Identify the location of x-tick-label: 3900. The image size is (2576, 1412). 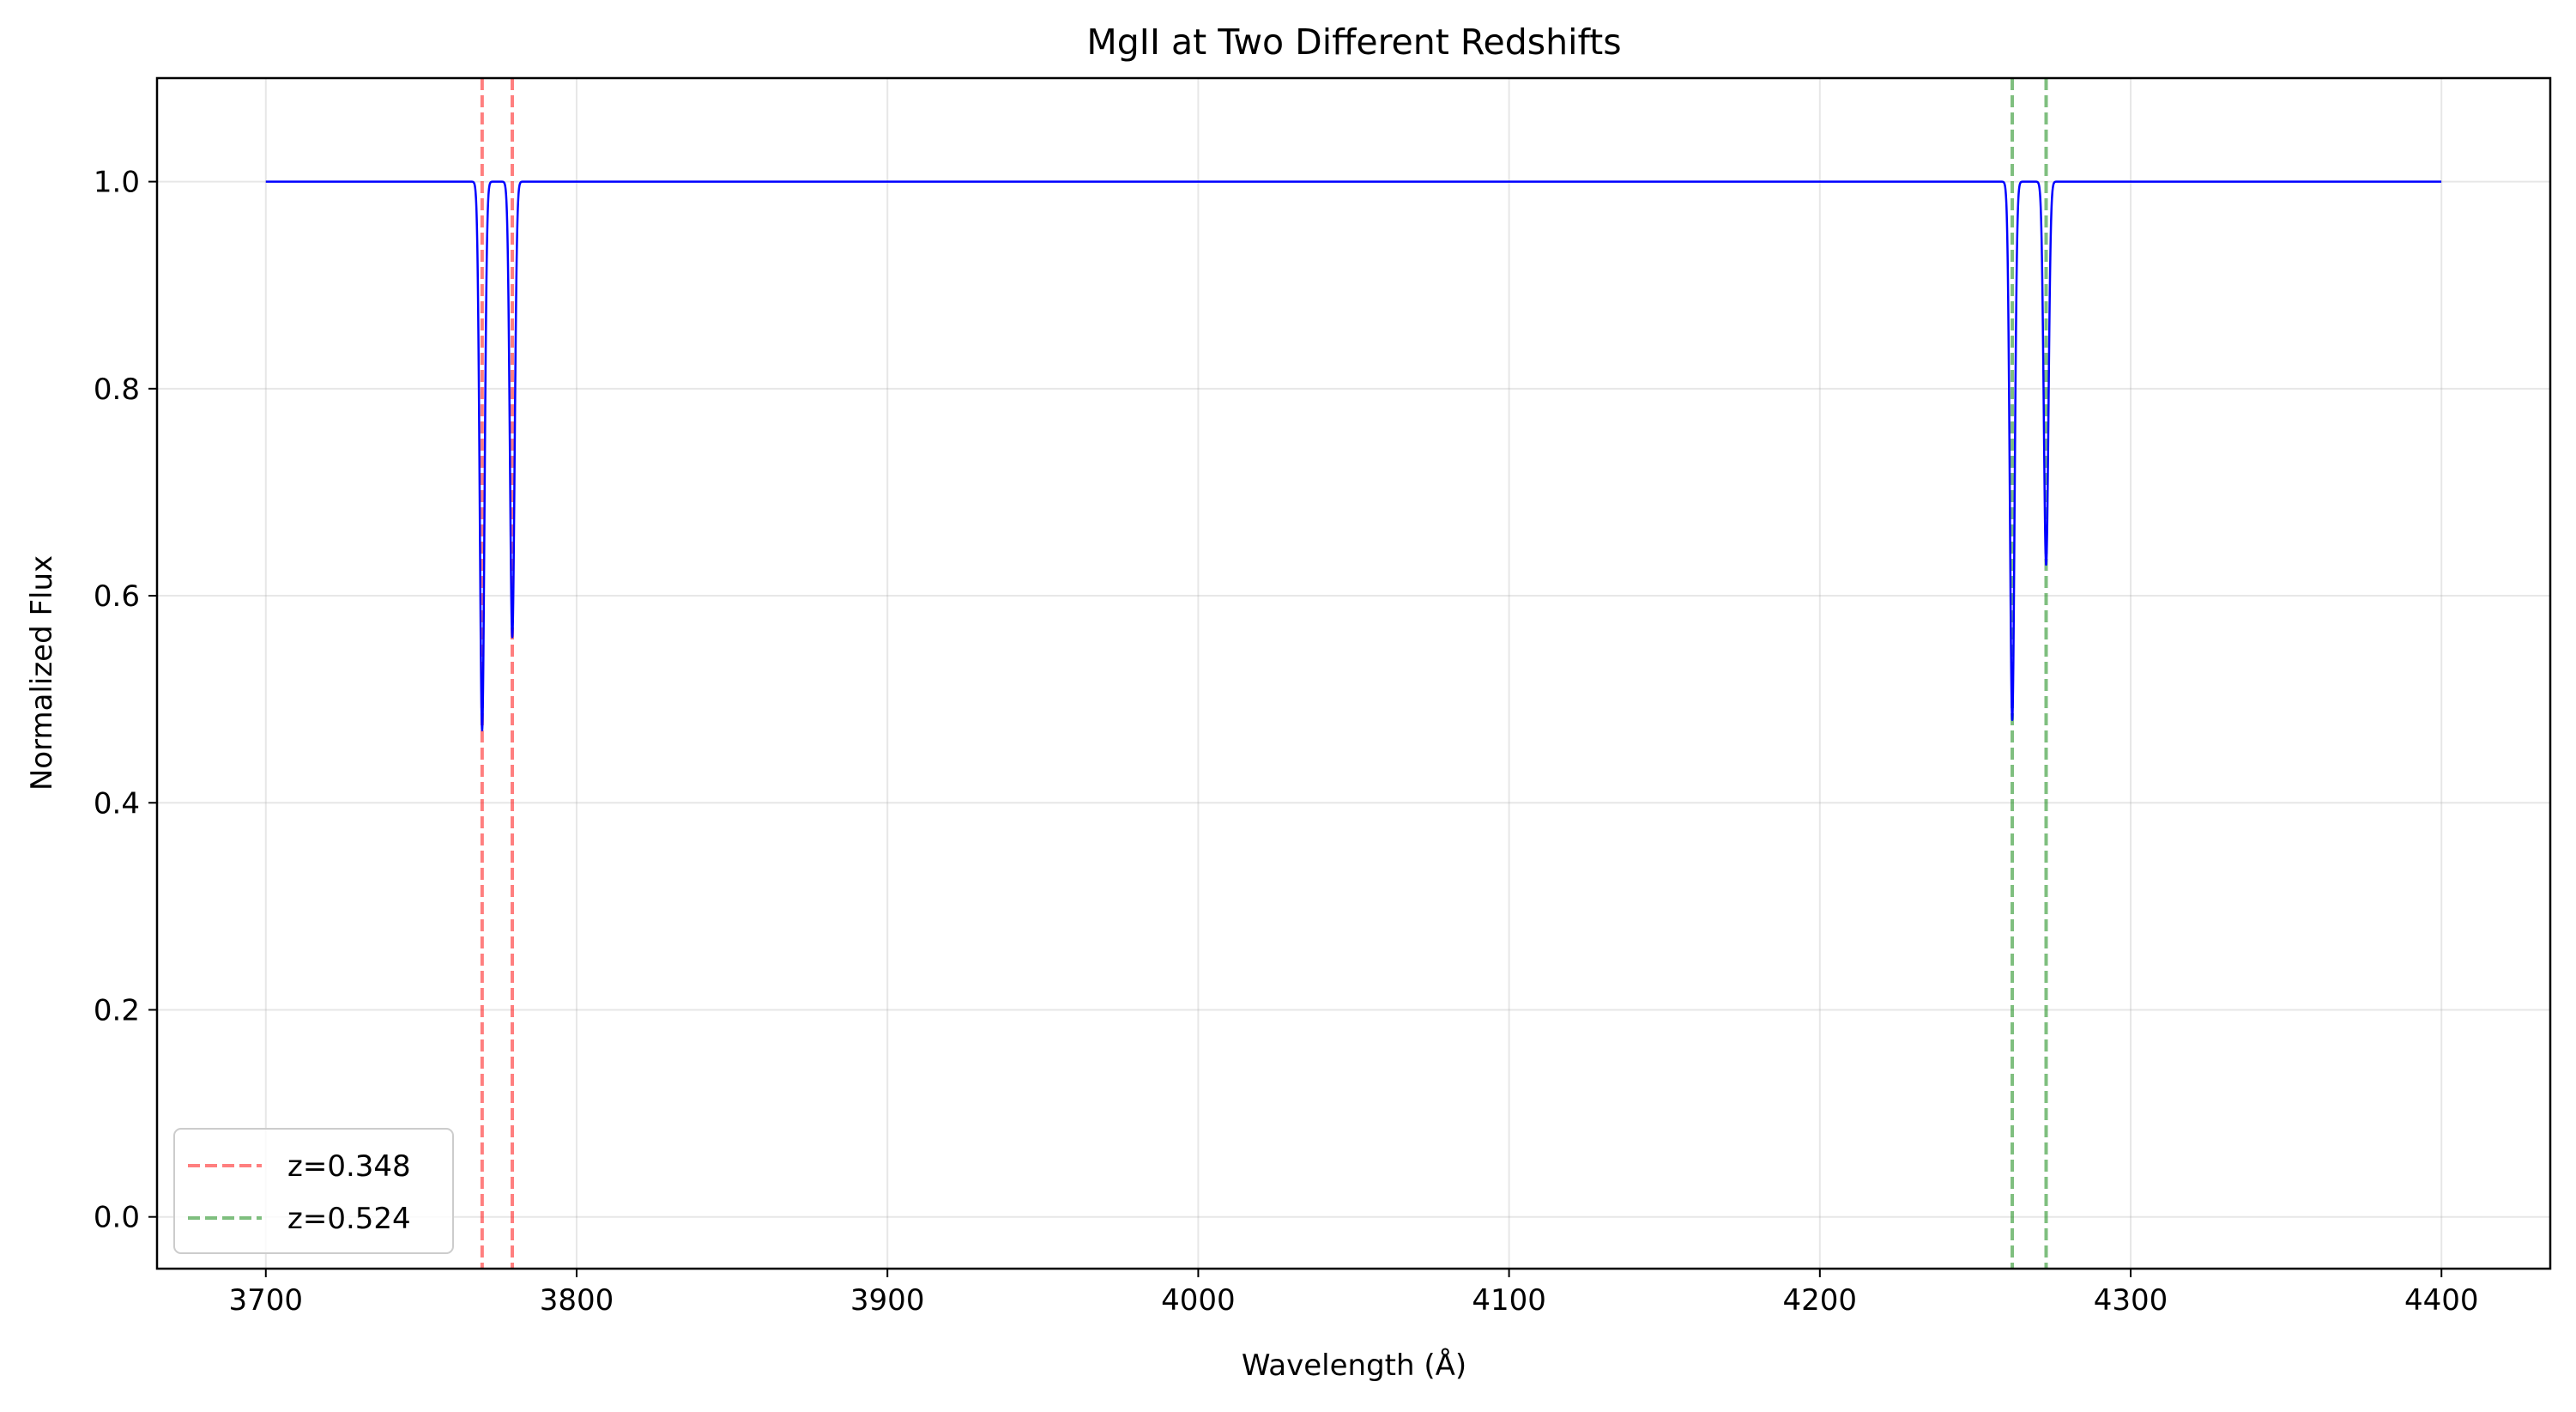
(887, 1300).